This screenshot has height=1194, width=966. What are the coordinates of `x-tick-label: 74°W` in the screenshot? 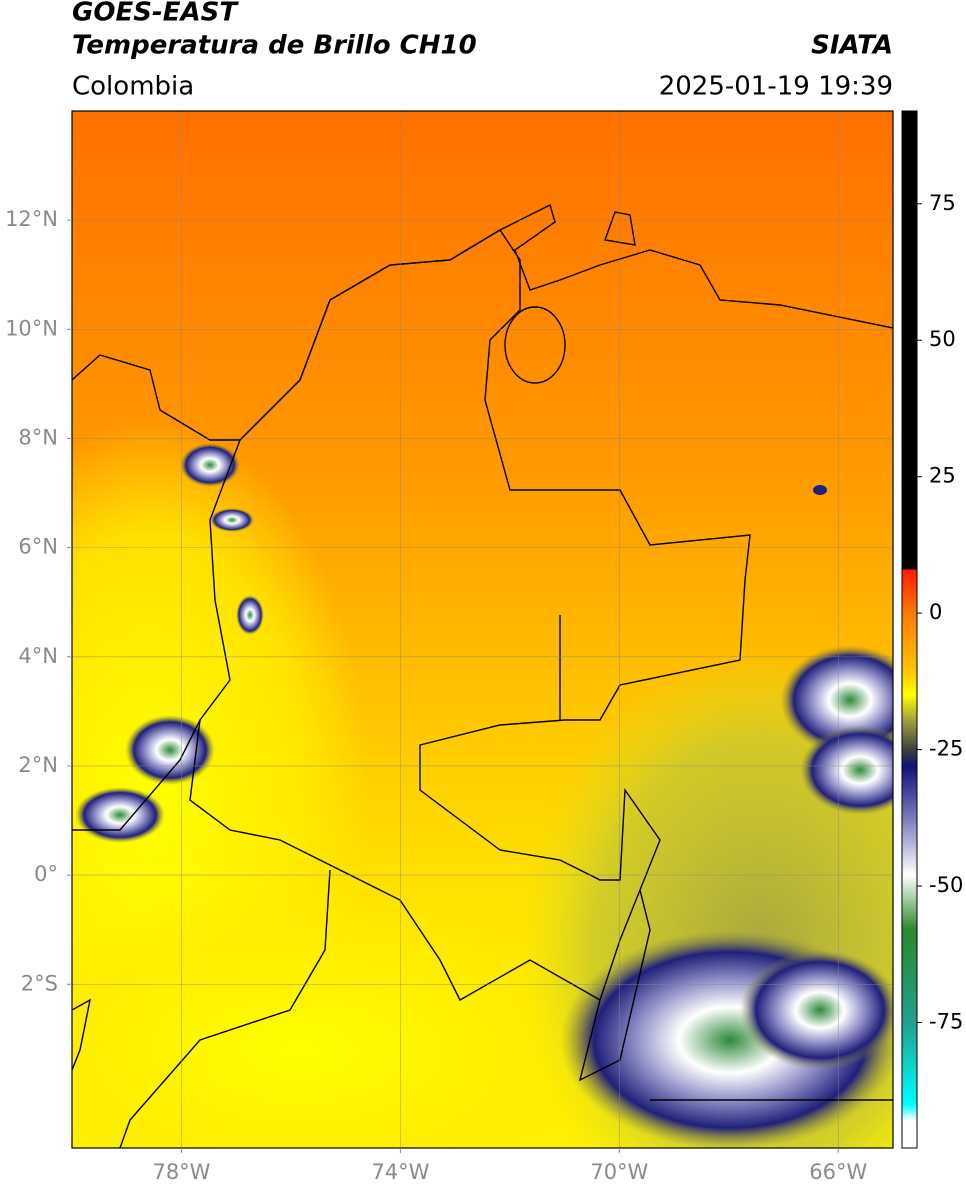 It's located at (400, 1172).